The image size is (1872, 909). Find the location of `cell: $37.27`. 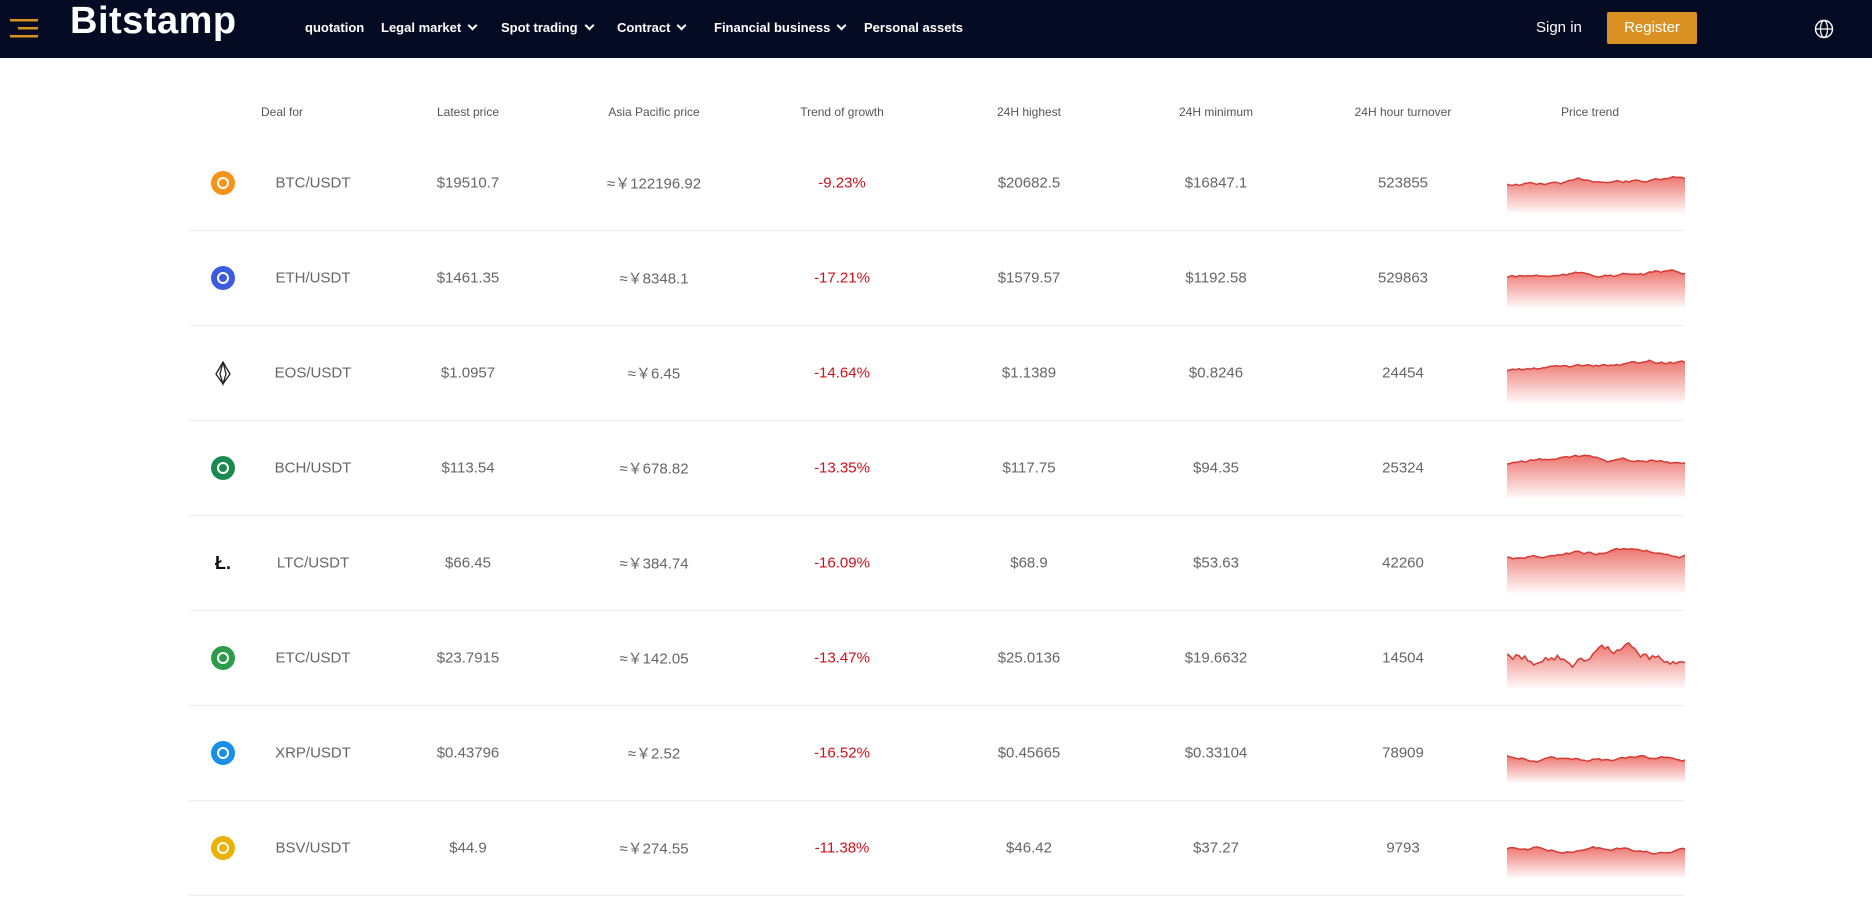

cell: $37.27 is located at coordinates (1216, 848).